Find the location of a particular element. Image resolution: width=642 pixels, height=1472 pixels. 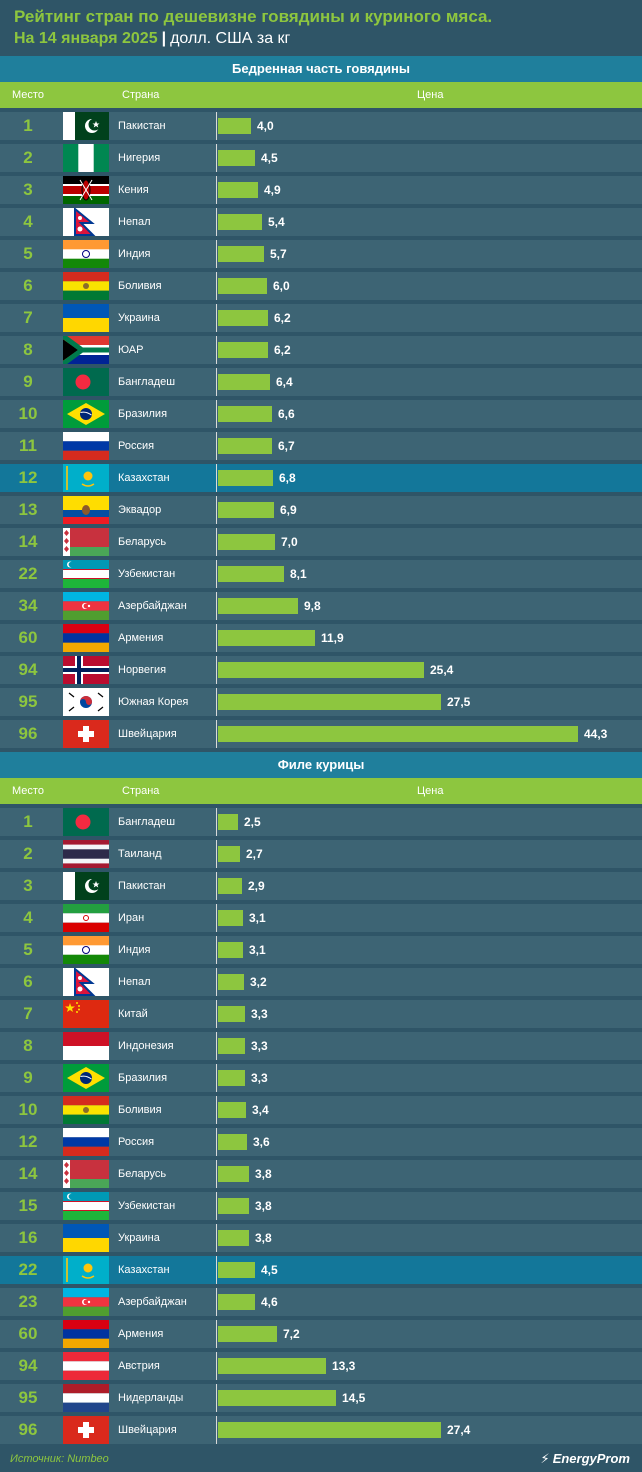

flag-icon-ch is located at coordinates (86, 734).